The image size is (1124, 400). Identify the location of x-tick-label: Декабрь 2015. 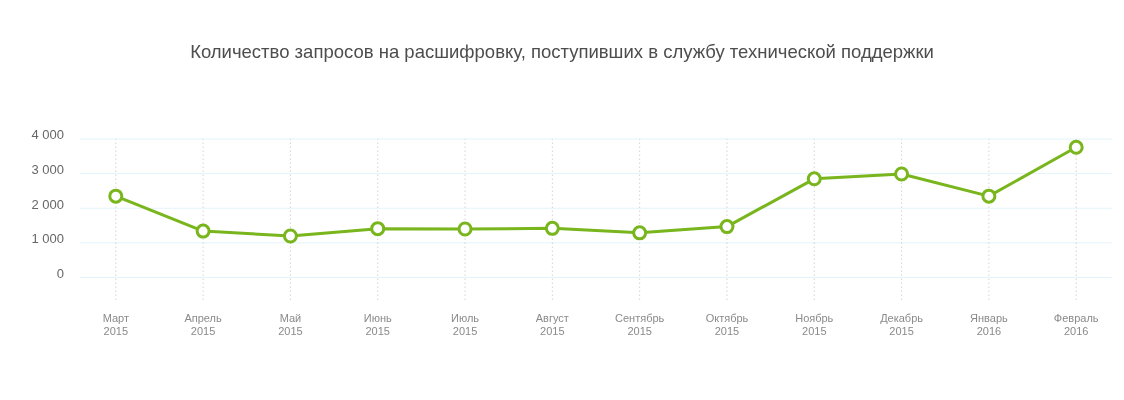
(902, 324).